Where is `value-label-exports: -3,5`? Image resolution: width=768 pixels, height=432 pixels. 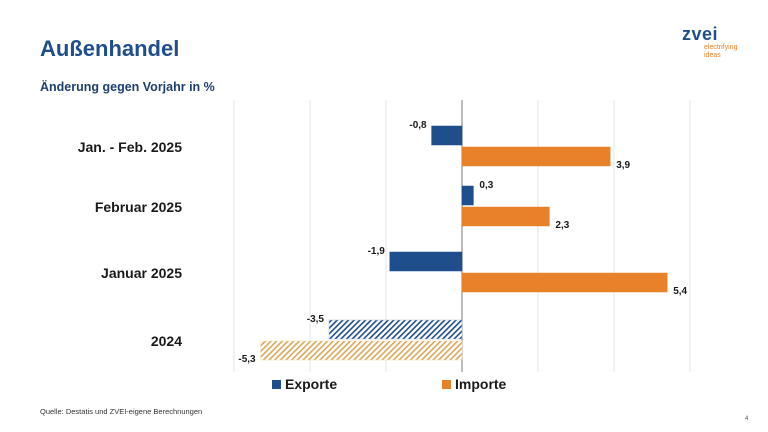
value-label-exports: -3,5 is located at coordinates (316, 319).